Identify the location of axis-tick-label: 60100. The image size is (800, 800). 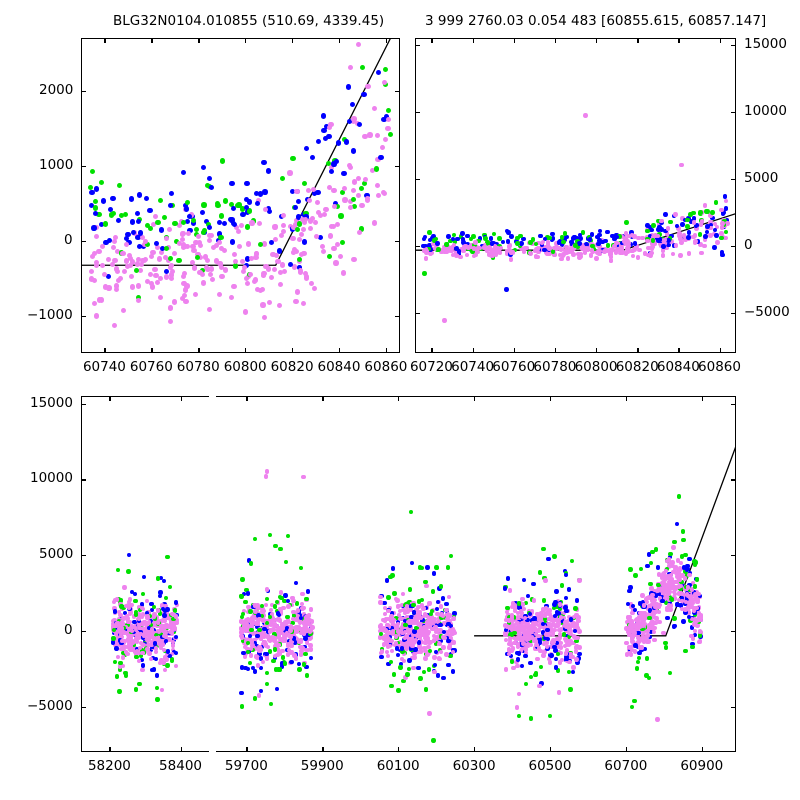
(398, 766).